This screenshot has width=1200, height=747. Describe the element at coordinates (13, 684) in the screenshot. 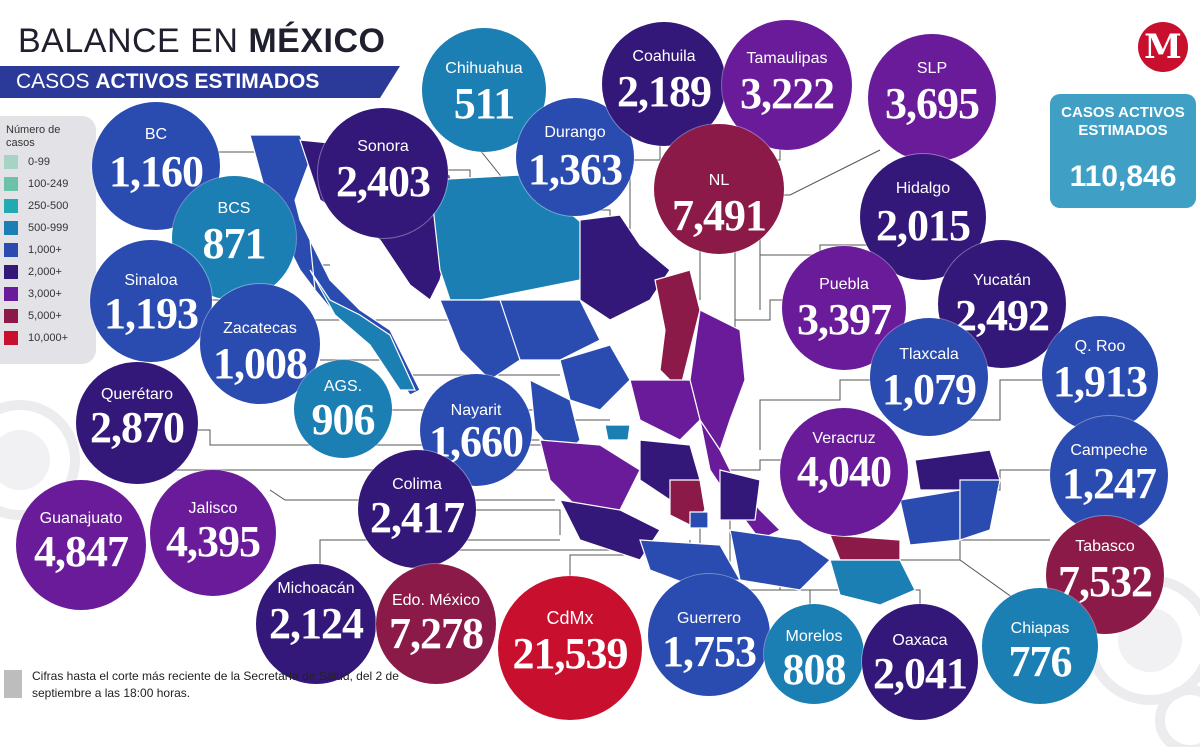

I see `footnote-marker` at that location.